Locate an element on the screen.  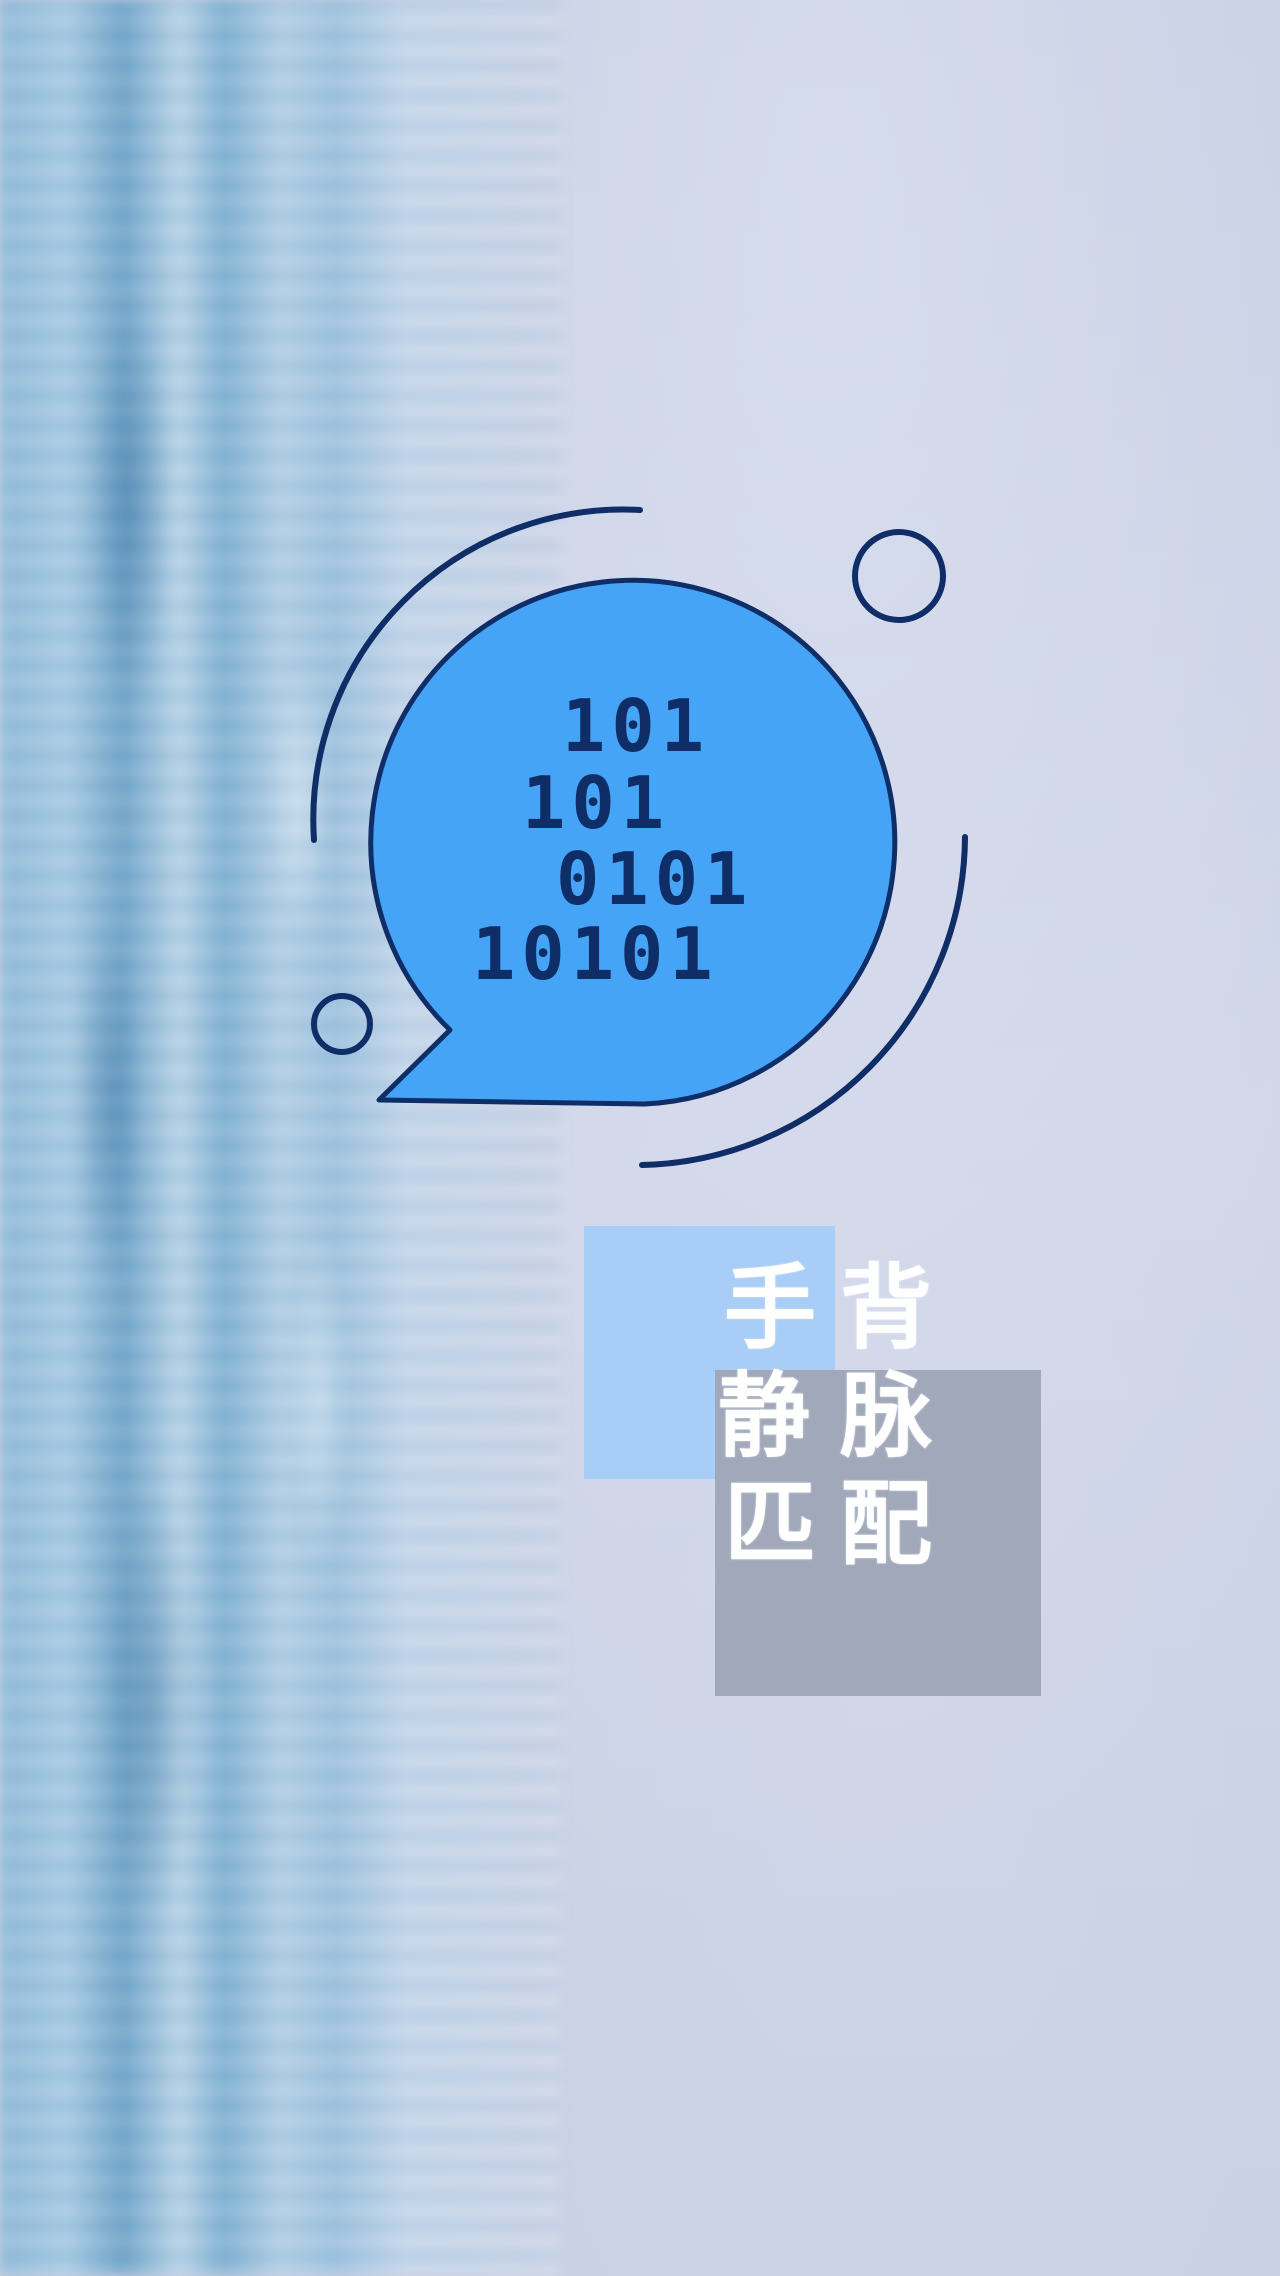
title-char-5: 脉 is located at coordinates (886, 1416).